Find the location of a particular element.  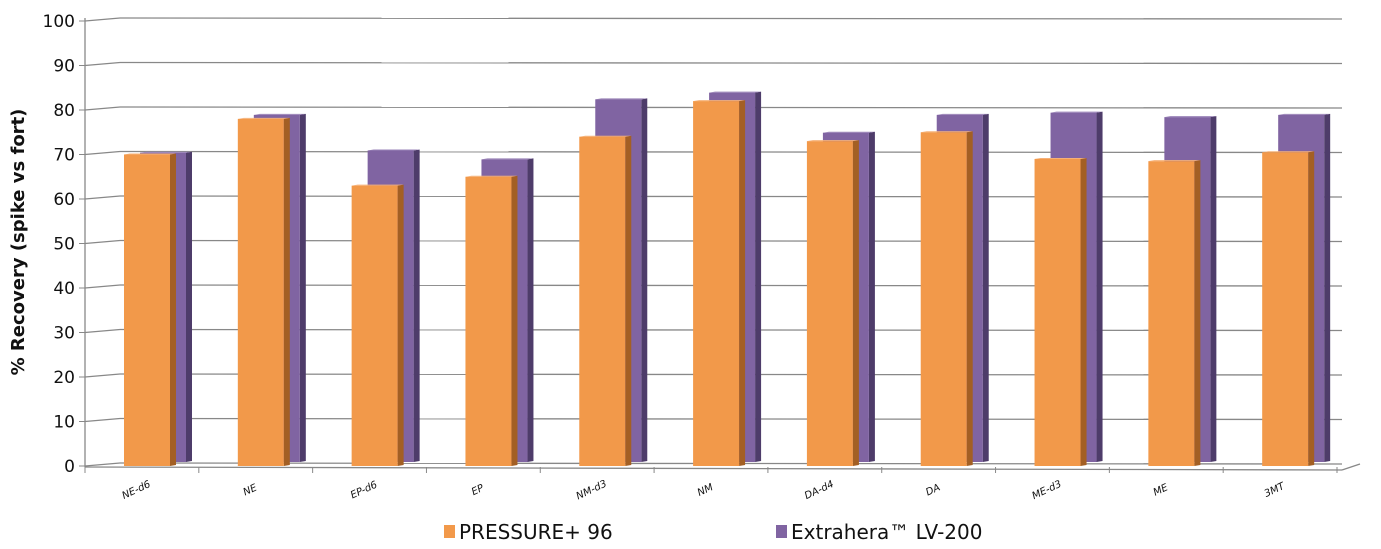

y-tick-label: 90 is located at coordinates (64, 67).